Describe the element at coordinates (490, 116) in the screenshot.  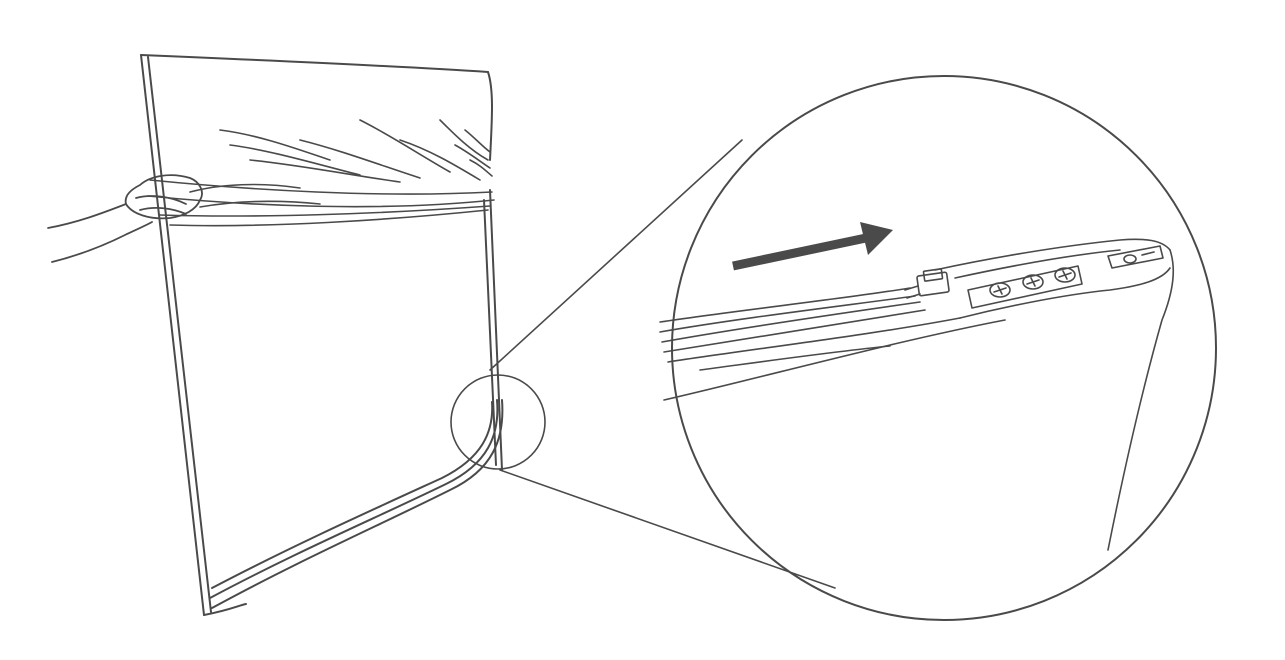
I see `bag-top-right-edge` at that location.